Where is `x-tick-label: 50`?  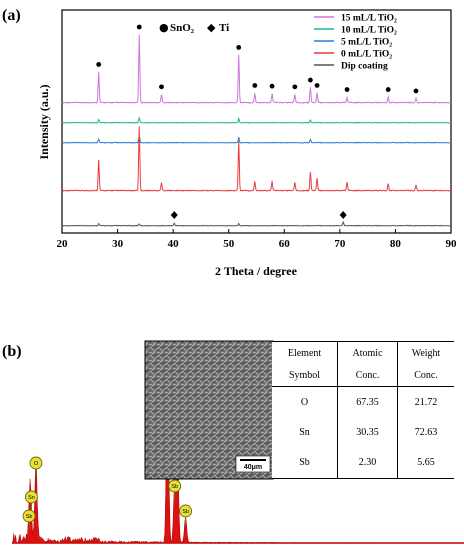 x-tick-label: 50 is located at coordinates (229, 244).